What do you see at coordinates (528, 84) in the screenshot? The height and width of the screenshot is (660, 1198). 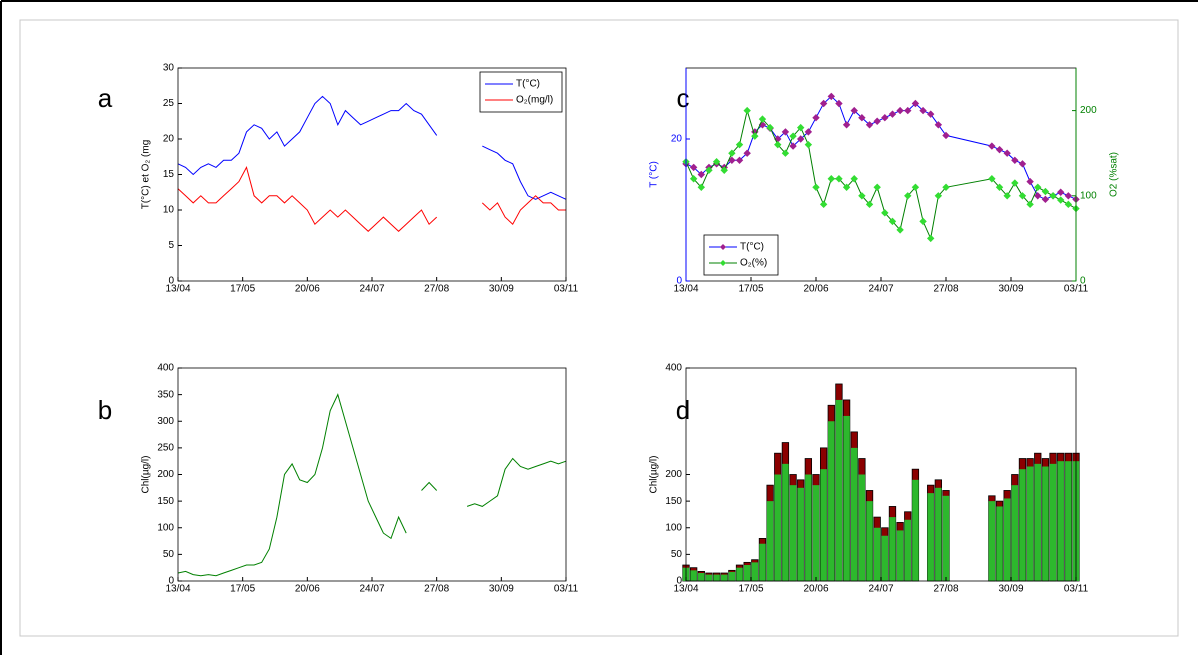 I see `legend-label: T(°C)` at bounding box center [528, 84].